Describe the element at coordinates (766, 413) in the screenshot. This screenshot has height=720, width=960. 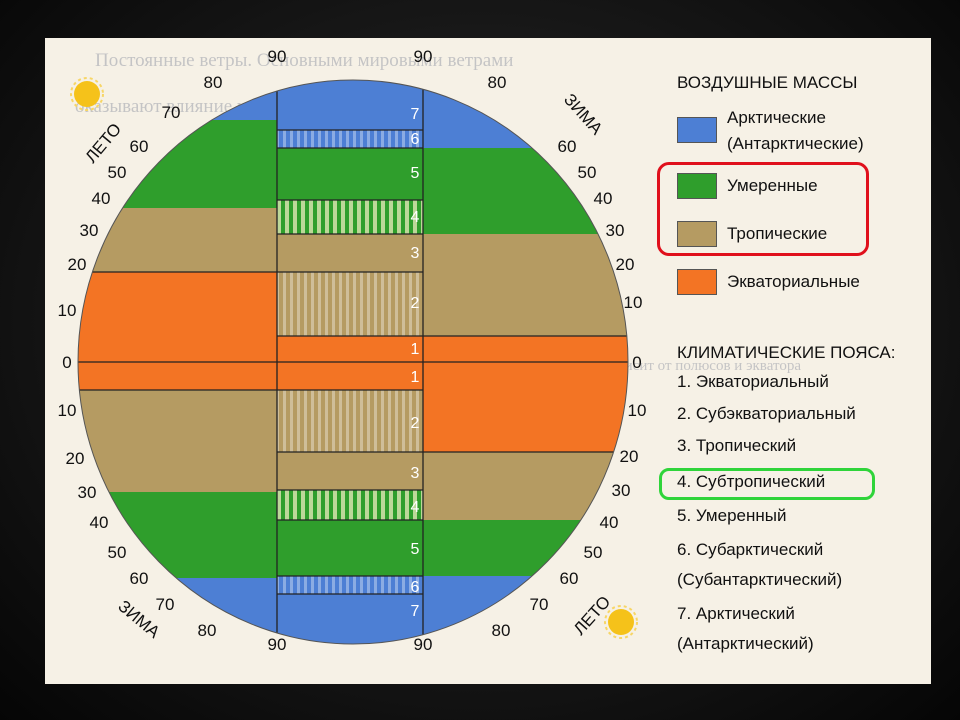
I see `belt-item-2: 2. Субэкваториальный` at that location.